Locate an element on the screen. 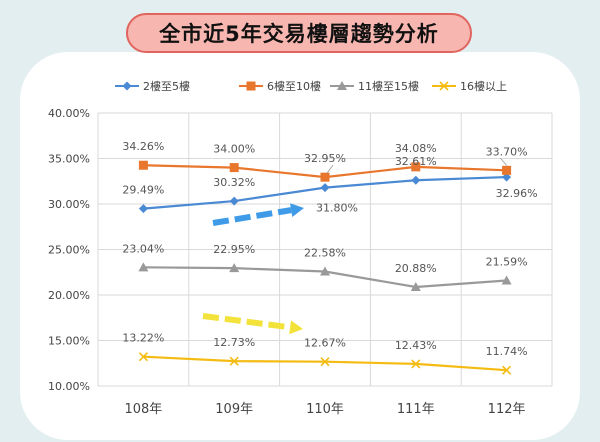 This screenshot has width=600, height=442. data-label: 23.04% is located at coordinates (143, 248).